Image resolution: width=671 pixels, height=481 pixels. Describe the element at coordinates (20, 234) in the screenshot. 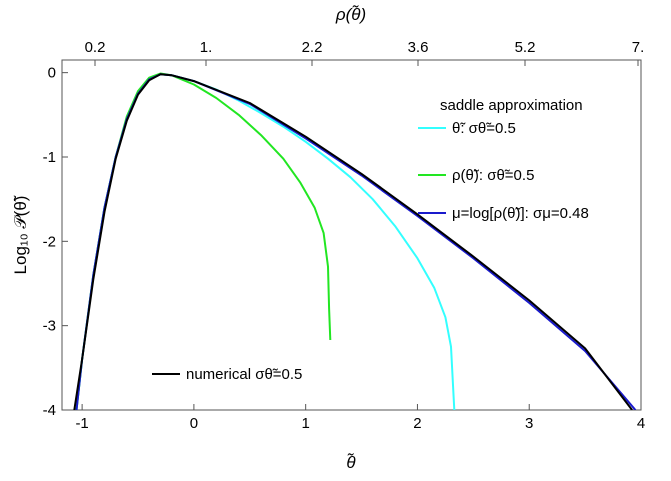

I see `y-axis-label: Log₁₀ 𝒫(θ̃)` at that location.